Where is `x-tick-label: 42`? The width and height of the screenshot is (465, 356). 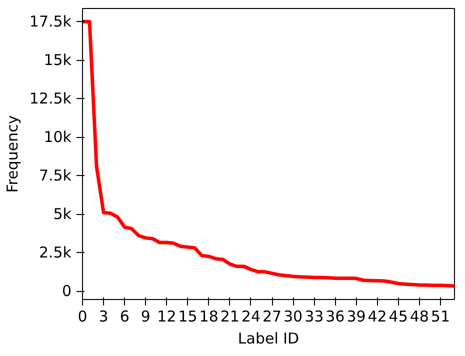
x-tick-label: 42 is located at coordinates (377, 317).